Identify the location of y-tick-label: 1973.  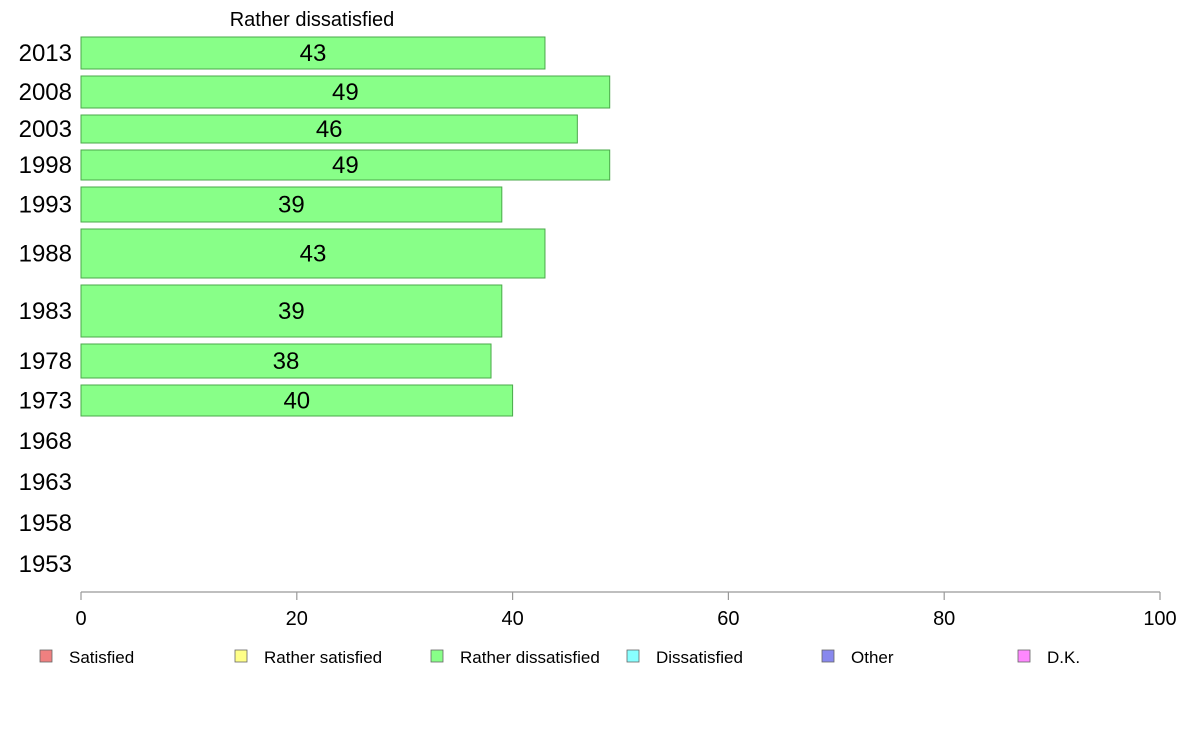
(45, 401).